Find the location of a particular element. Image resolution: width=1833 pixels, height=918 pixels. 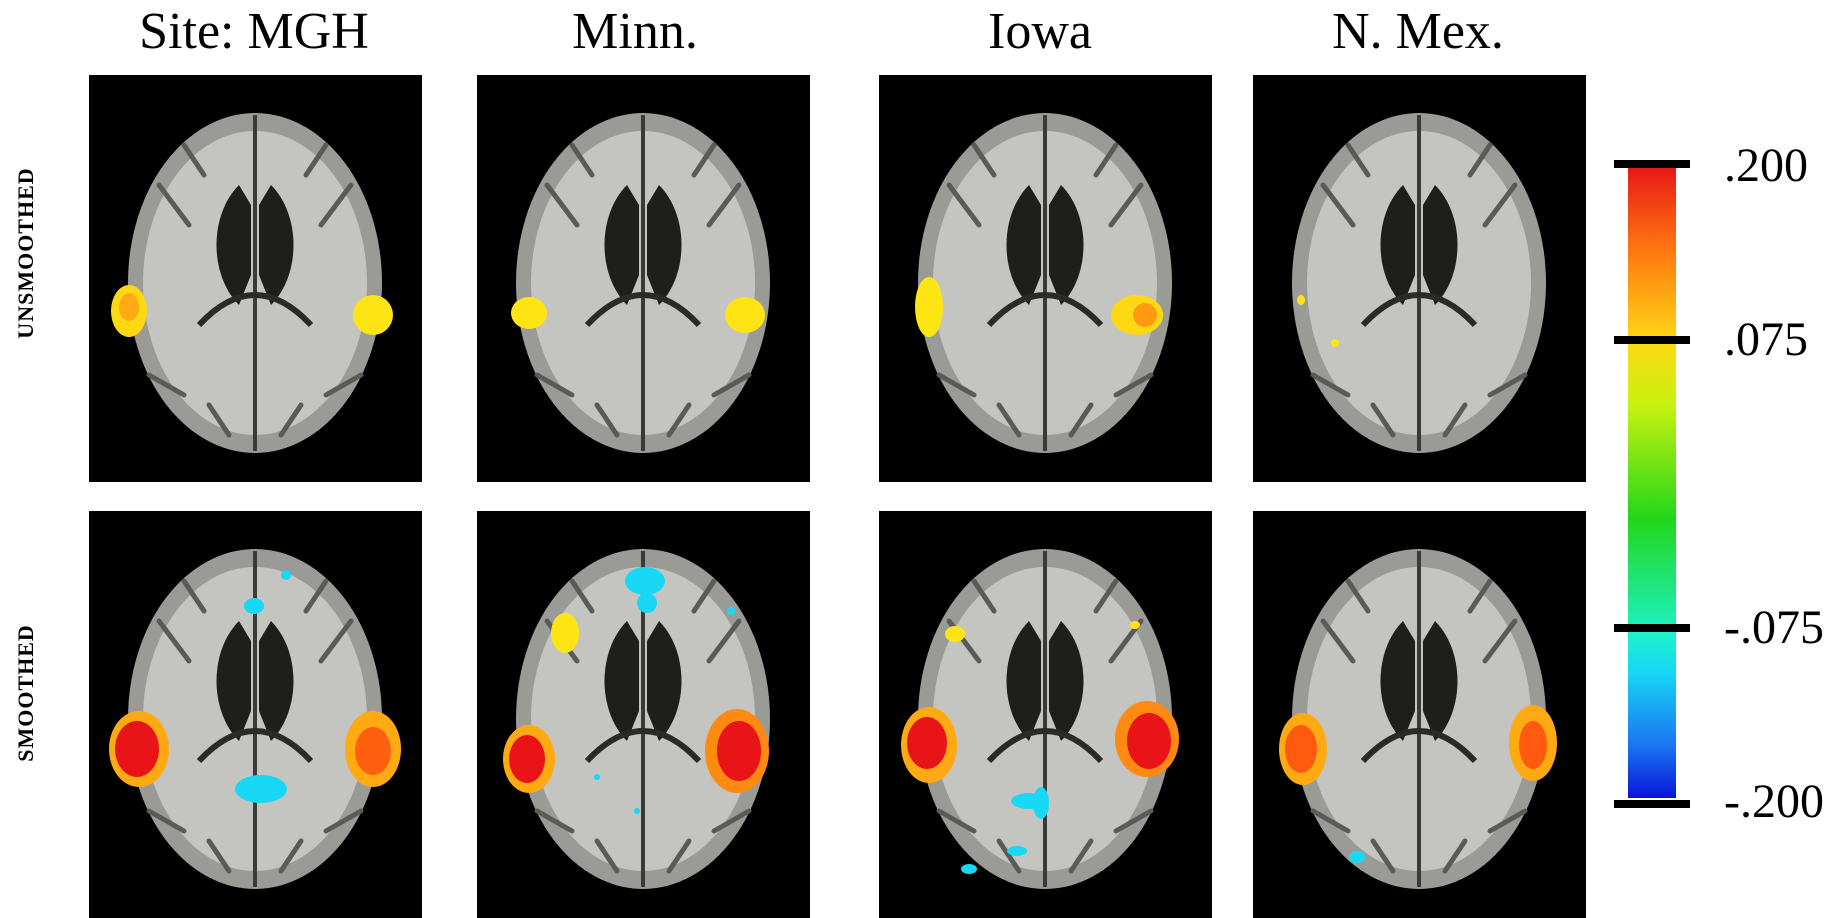

column-title-minn: Minn. is located at coordinates (635, 31).